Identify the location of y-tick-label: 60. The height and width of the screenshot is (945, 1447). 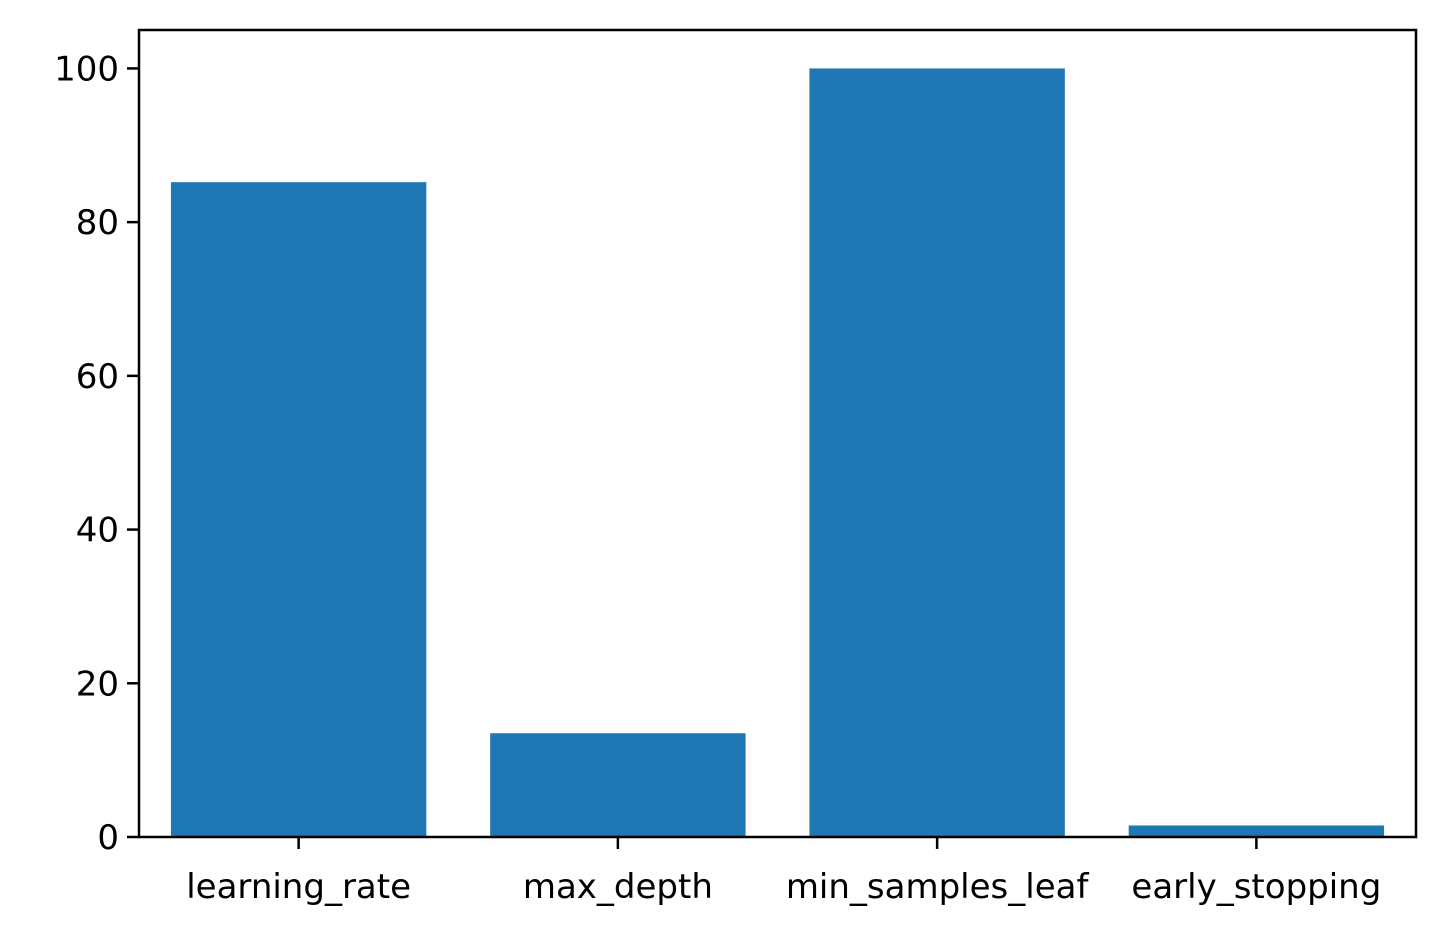
(97, 377).